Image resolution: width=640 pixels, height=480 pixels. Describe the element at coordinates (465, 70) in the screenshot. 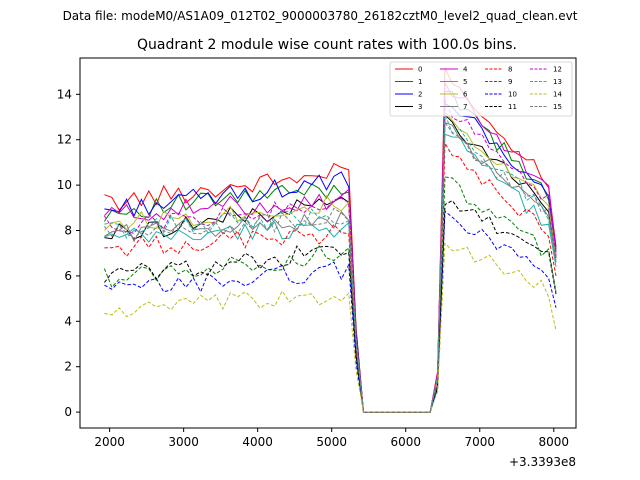

I see `legend-label-4: 4` at that location.